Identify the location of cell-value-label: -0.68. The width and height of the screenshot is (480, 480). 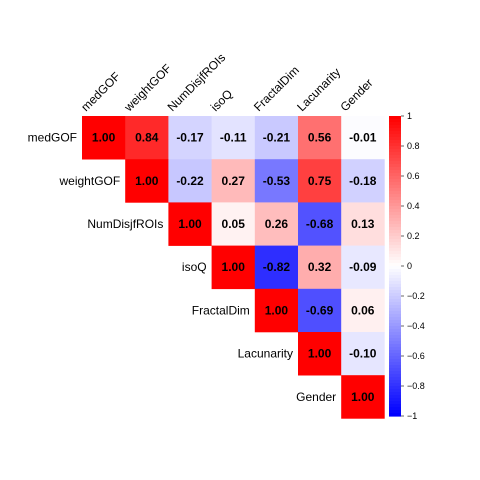
(320, 224).